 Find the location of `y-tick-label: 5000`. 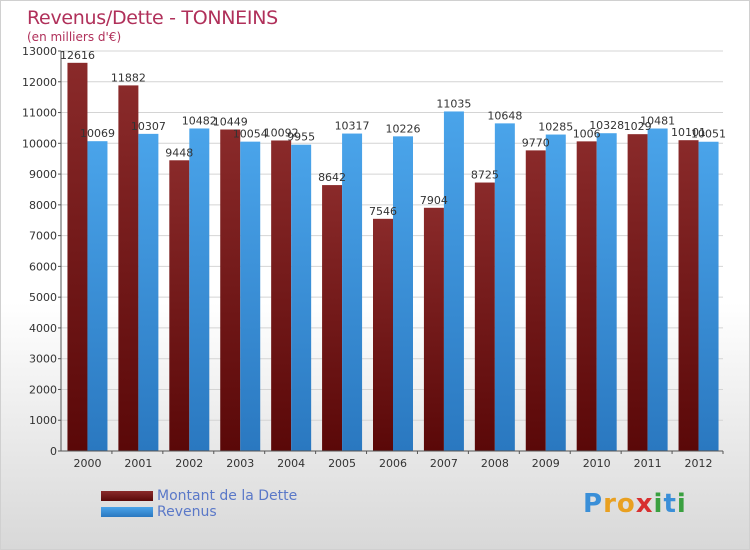

y-tick-label: 5000 is located at coordinates (43, 297).